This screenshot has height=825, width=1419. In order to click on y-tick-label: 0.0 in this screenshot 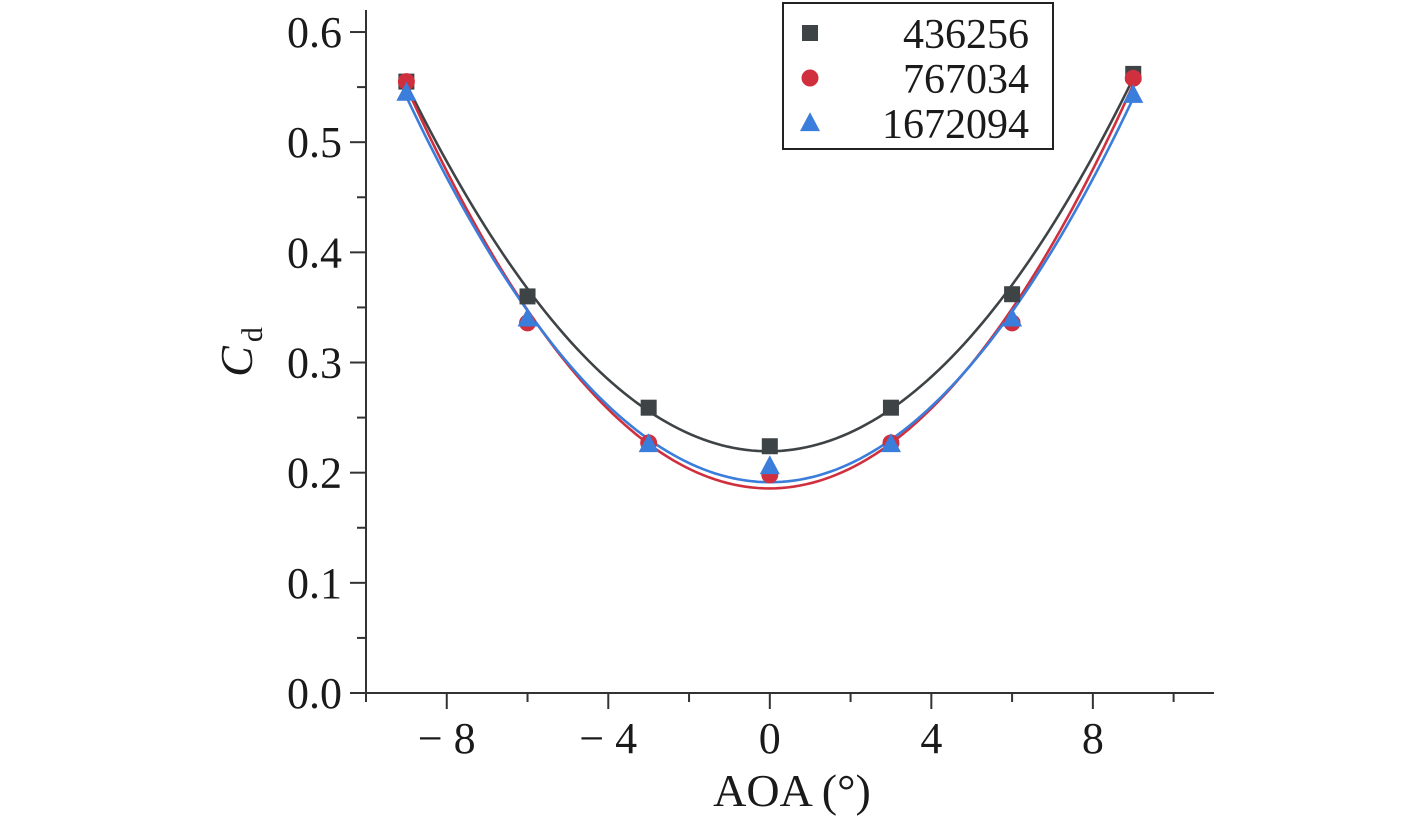, I will do `click(314, 693)`.